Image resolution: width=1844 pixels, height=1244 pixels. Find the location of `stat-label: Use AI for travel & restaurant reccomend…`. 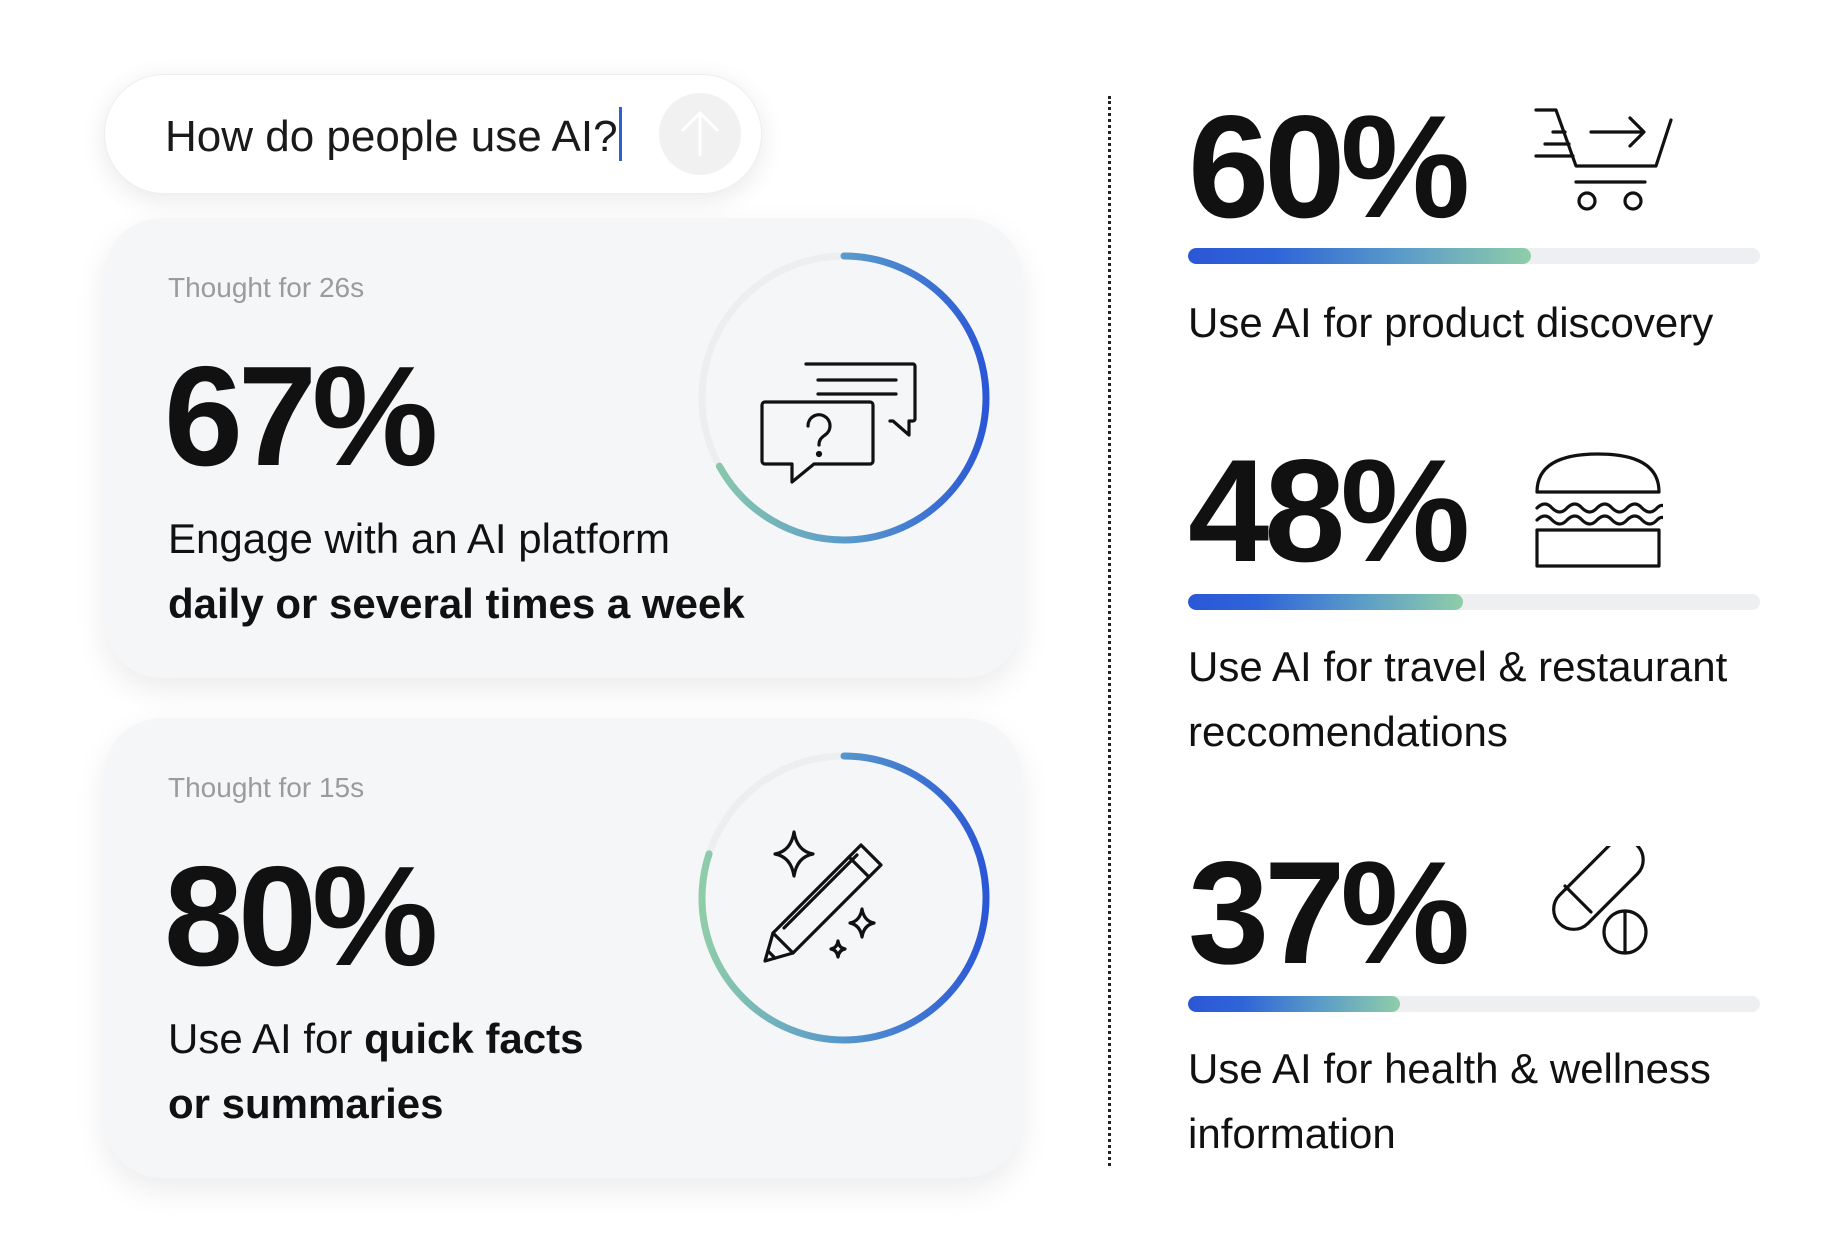

stat-label: Use AI for travel & restaurant reccomend… is located at coordinates (1457, 699).